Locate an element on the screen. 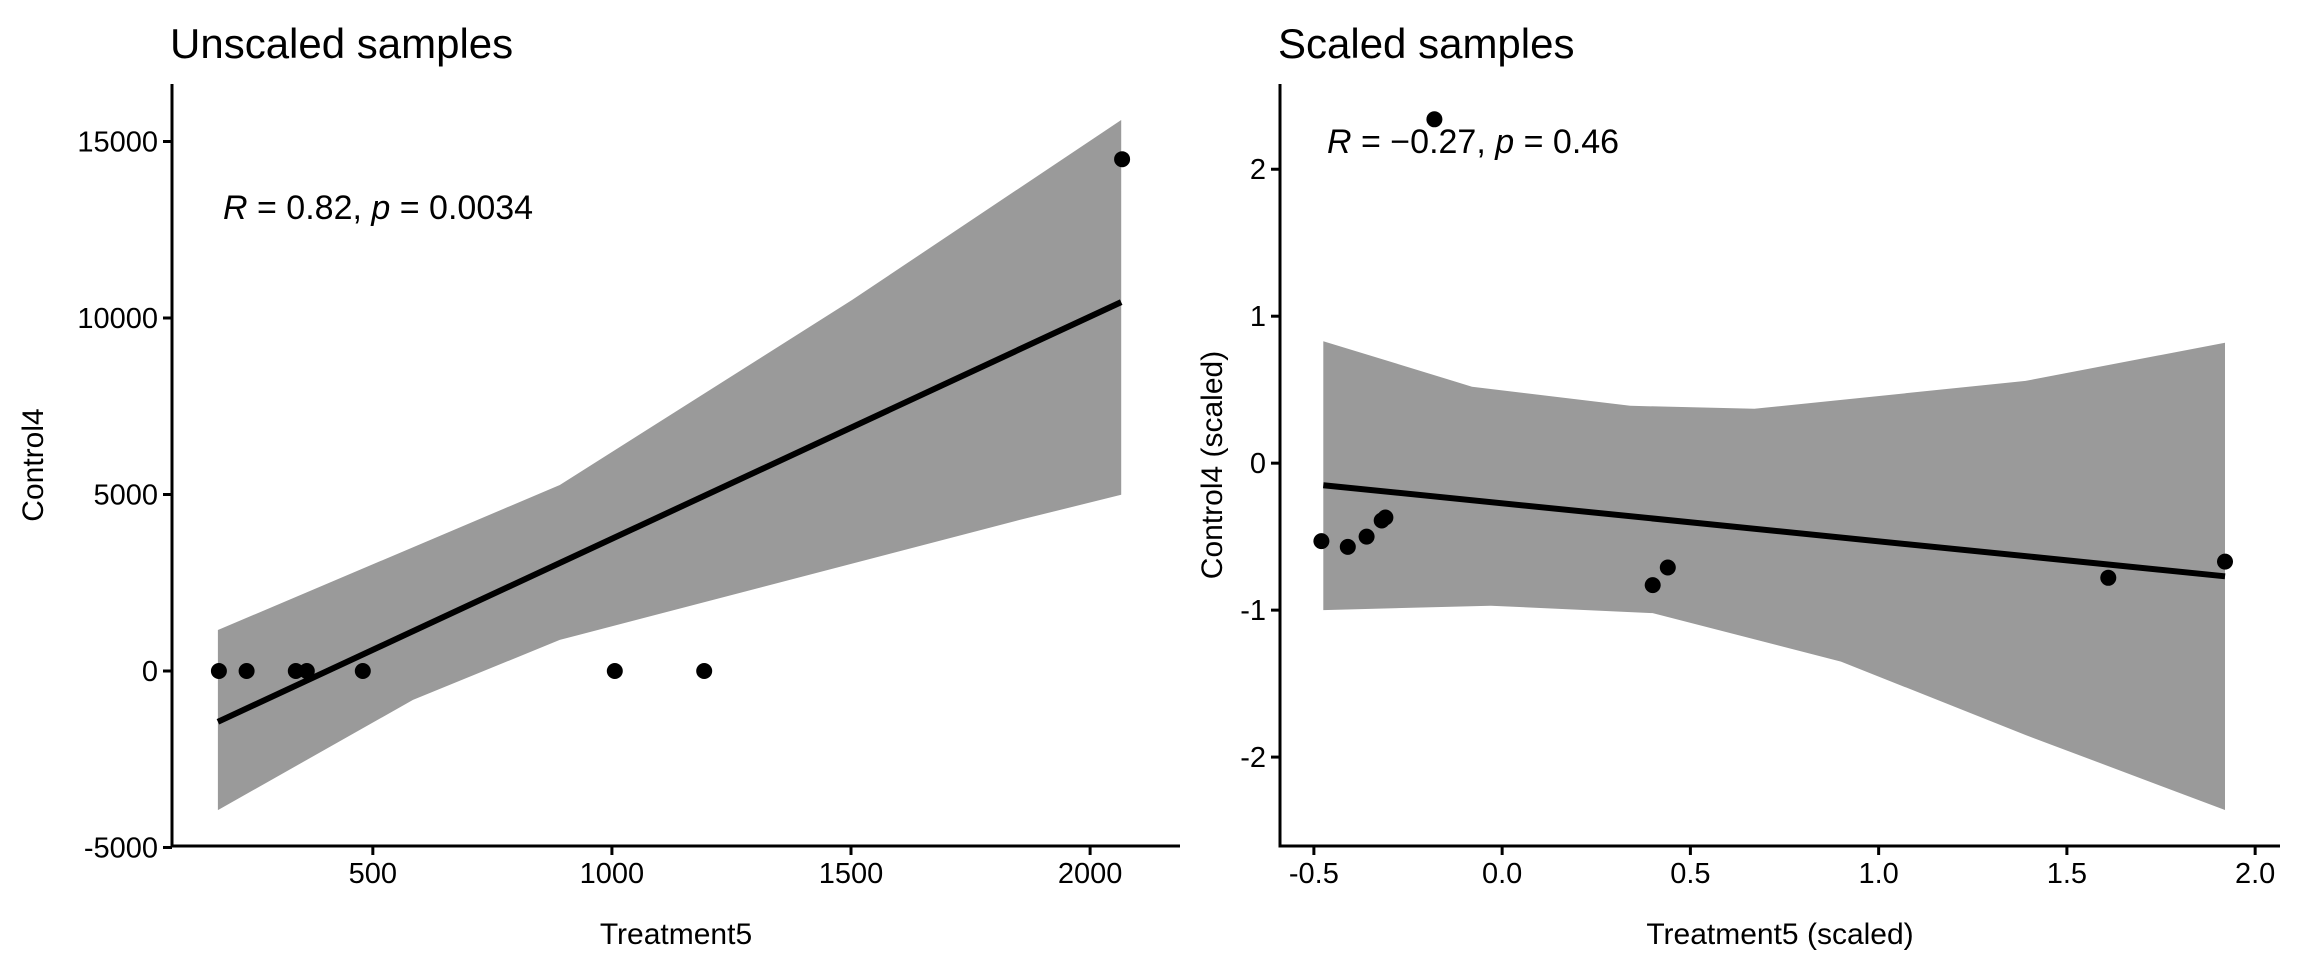 This screenshot has width=2304, height=960. y-tick-label: -2 is located at coordinates (1253, 758).